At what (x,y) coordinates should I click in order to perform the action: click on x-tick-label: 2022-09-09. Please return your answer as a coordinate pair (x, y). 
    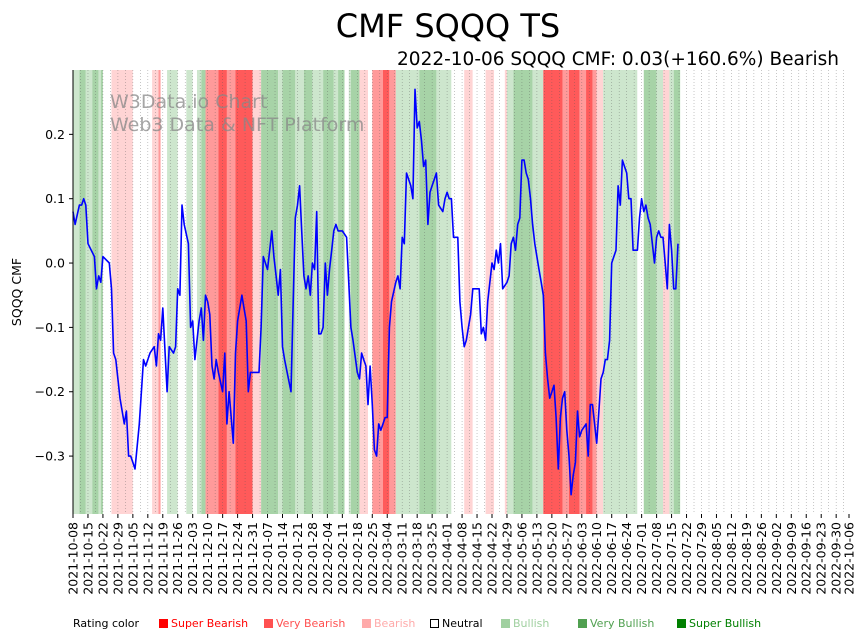
    Looking at the image, I should click on (791, 558).